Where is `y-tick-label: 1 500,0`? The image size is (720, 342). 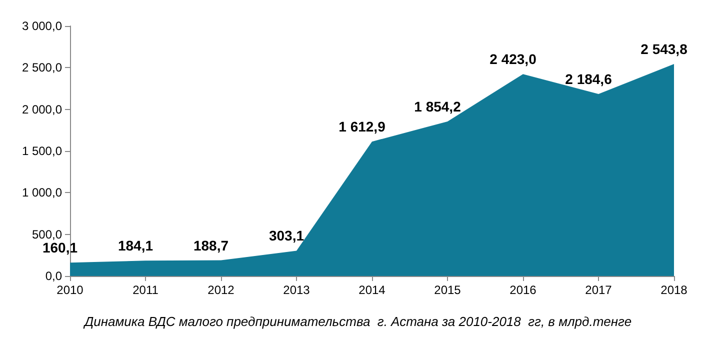
y-tick-label: 1 500,0 is located at coordinates (42, 151).